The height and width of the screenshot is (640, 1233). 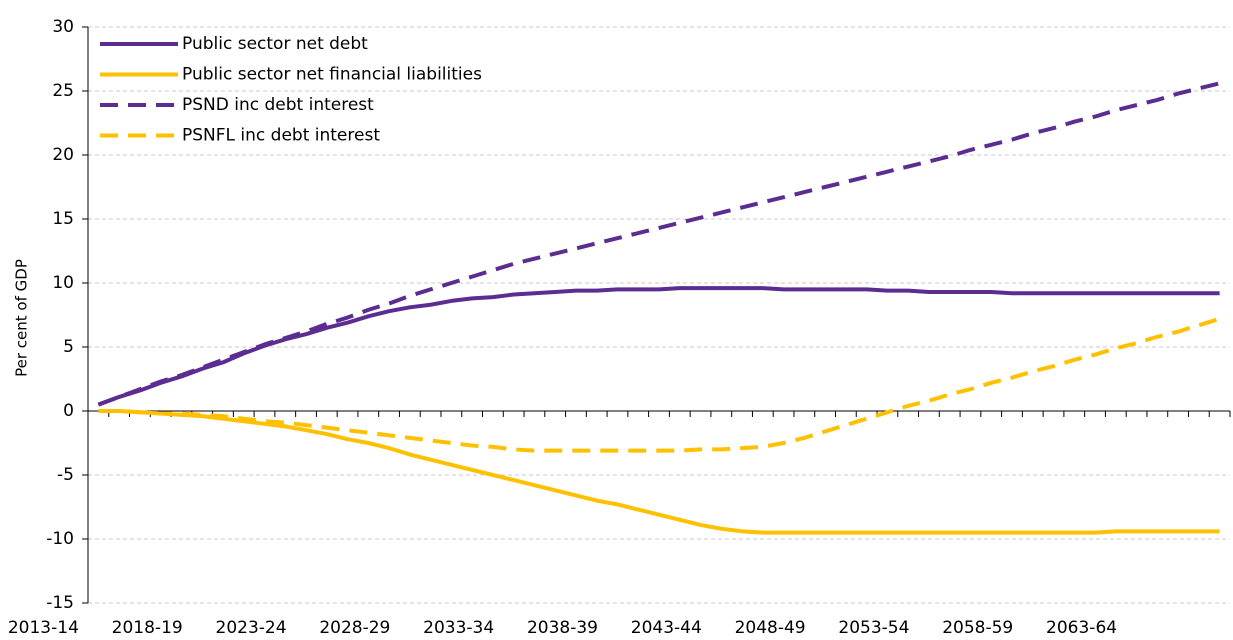 I want to click on x-tick-label: 2063-64, so click(x=1081, y=628).